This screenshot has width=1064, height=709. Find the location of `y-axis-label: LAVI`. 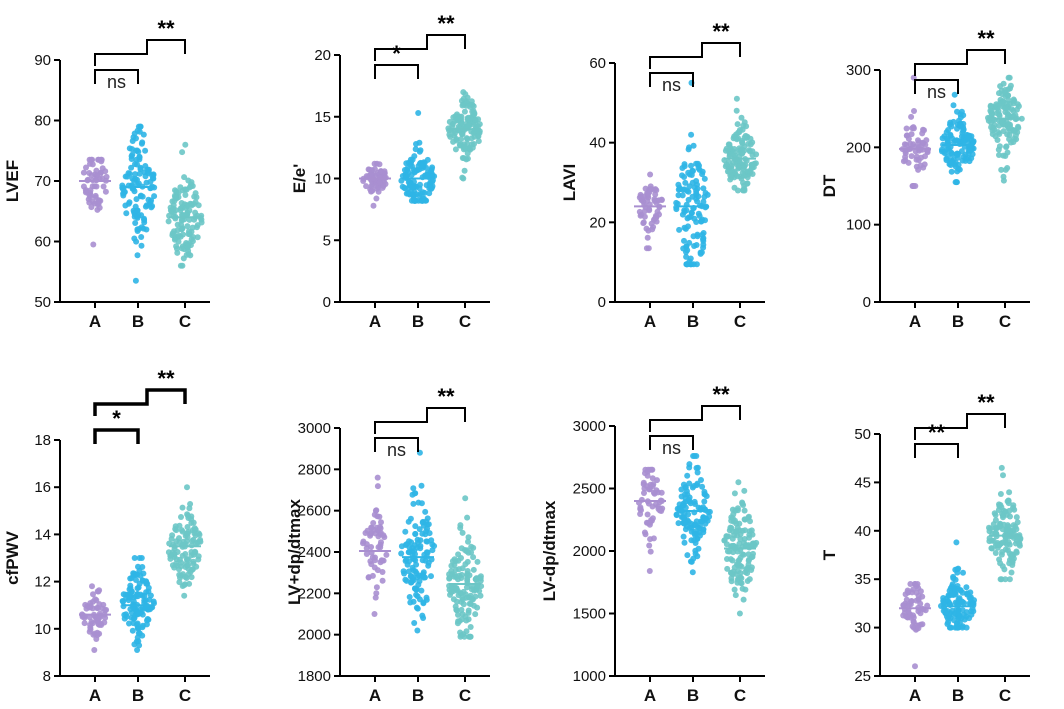

y-axis-label: LAVI is located at coordinates (569, 182).